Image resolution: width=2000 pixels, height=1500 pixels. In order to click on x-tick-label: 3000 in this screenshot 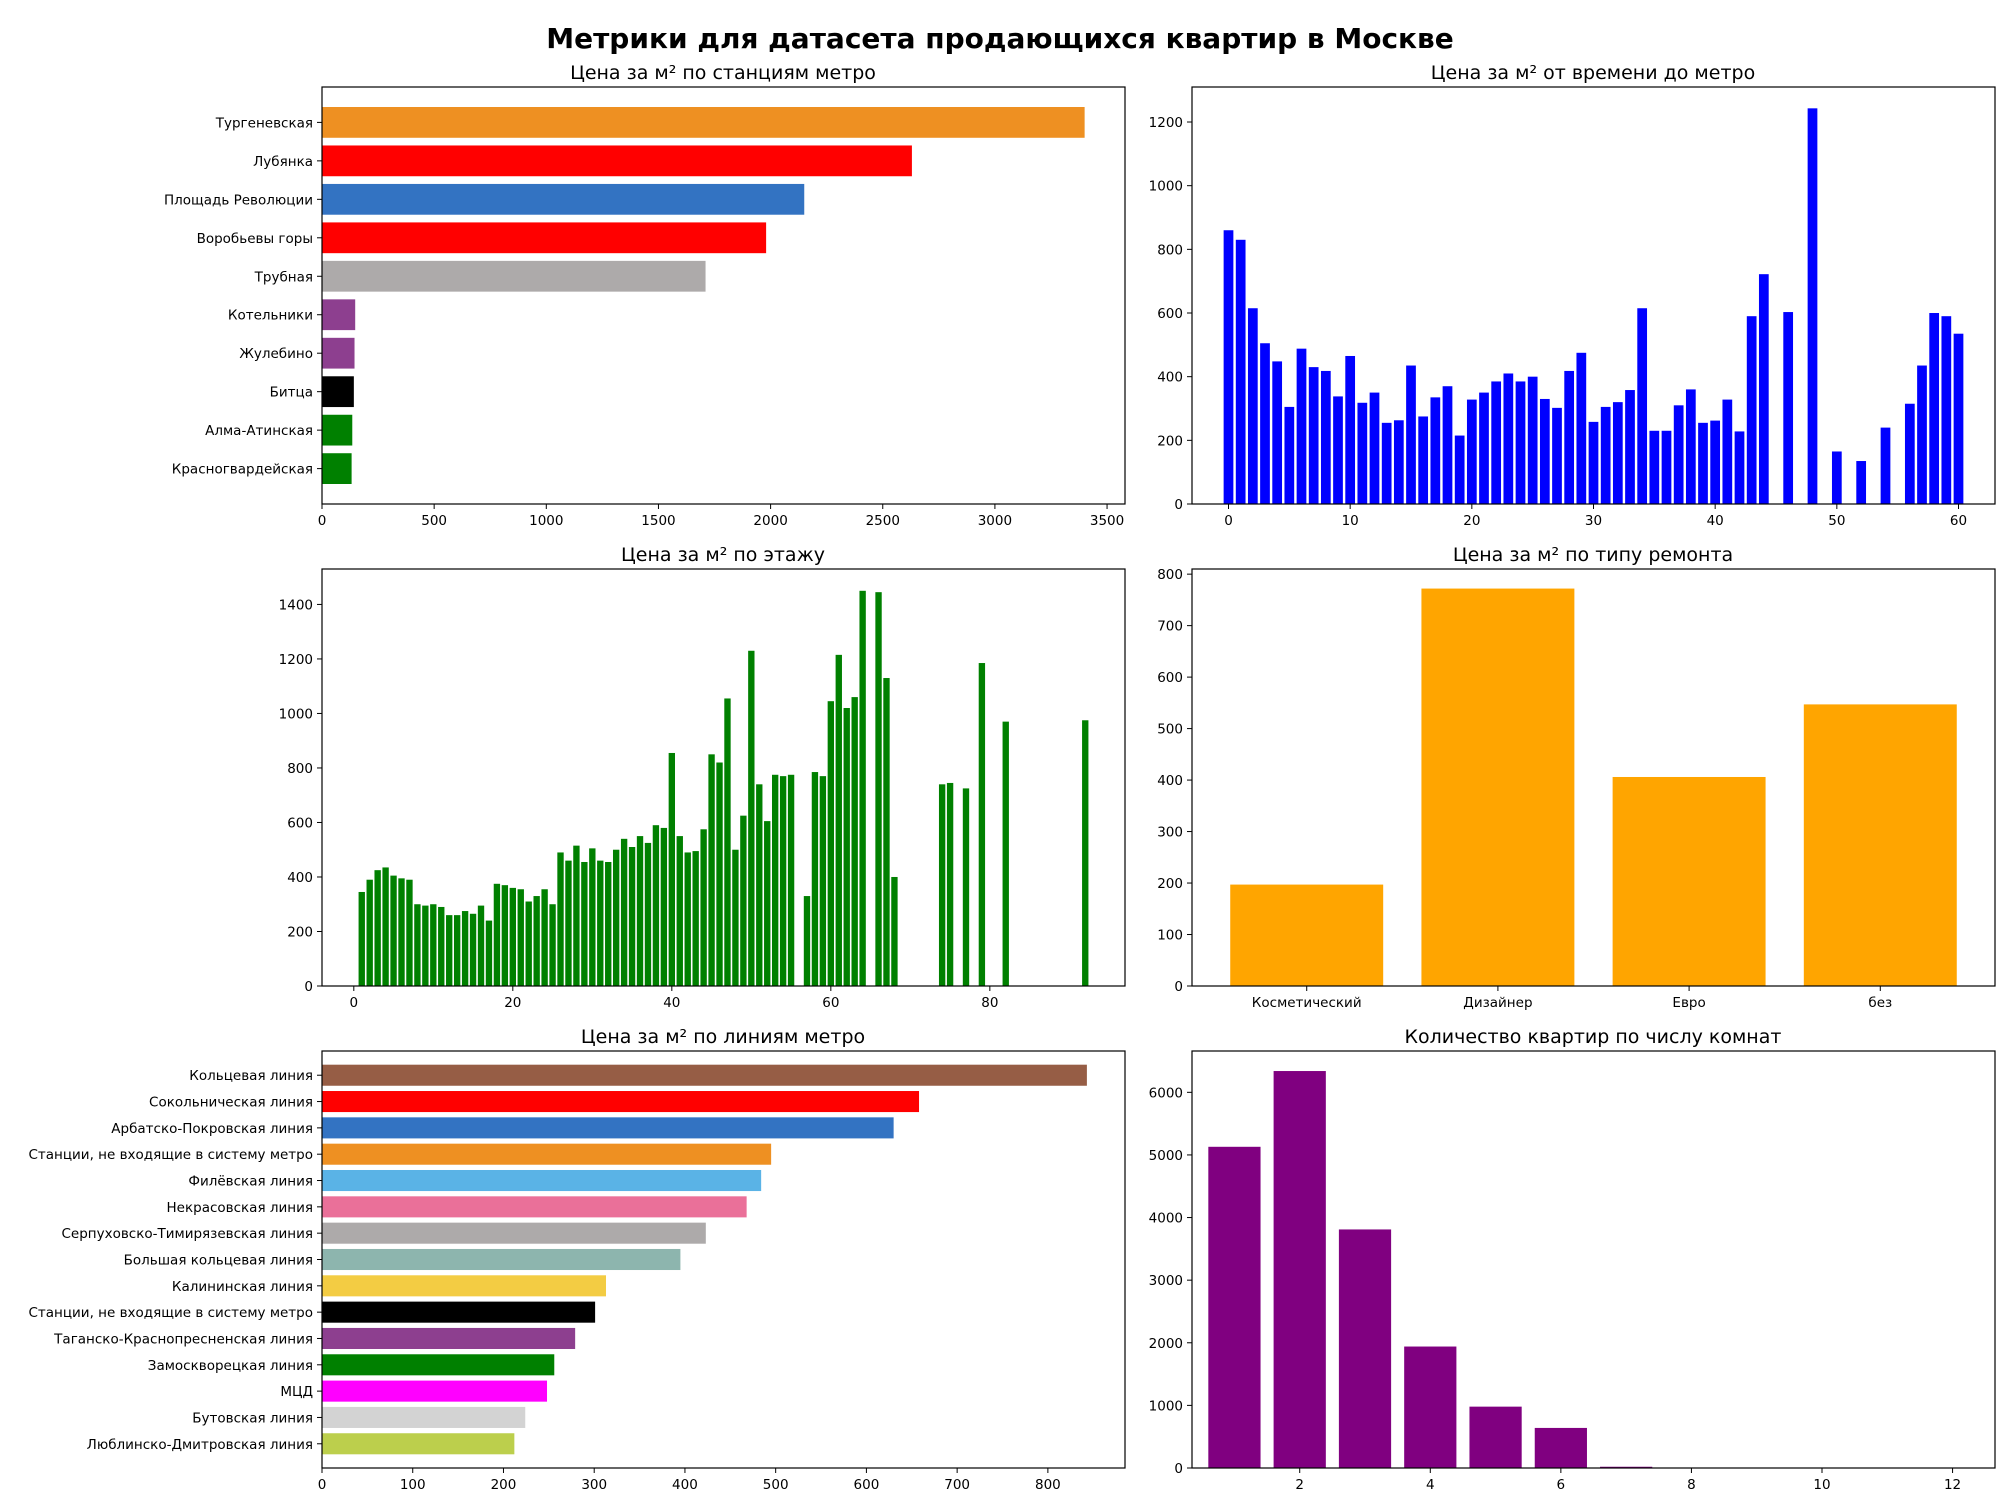, I will do `click(995, 521)`.